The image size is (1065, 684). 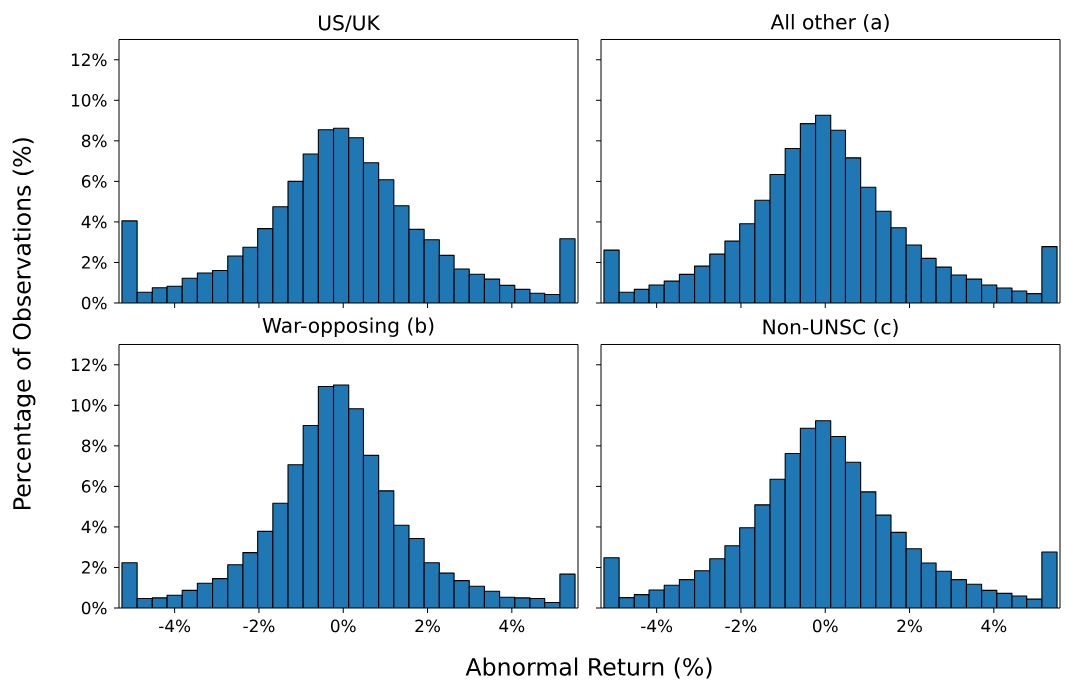 I want to click on chart-title: All other (a), so click(x=829, y=22).